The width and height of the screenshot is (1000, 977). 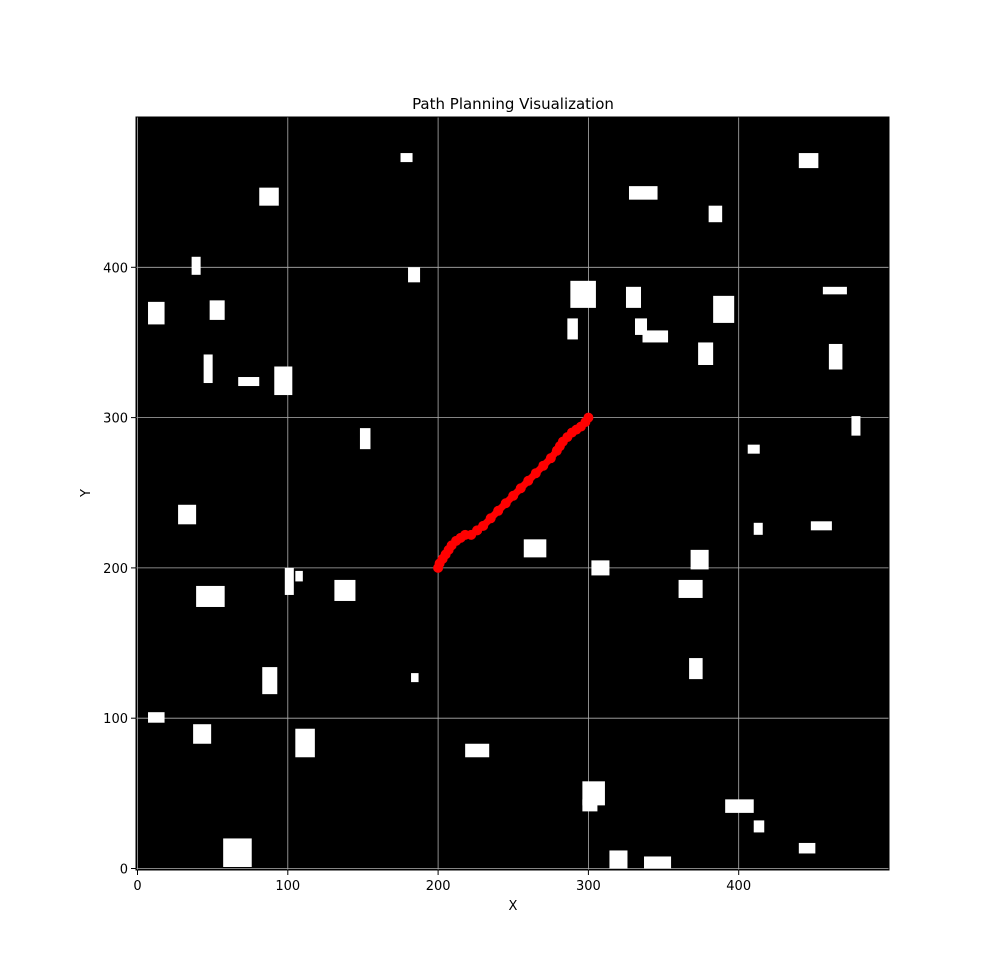 What do you see at coordinates (86, 493) in the screenshot?
I see `y-axis-label: Y` at bounding box center [86, 493].